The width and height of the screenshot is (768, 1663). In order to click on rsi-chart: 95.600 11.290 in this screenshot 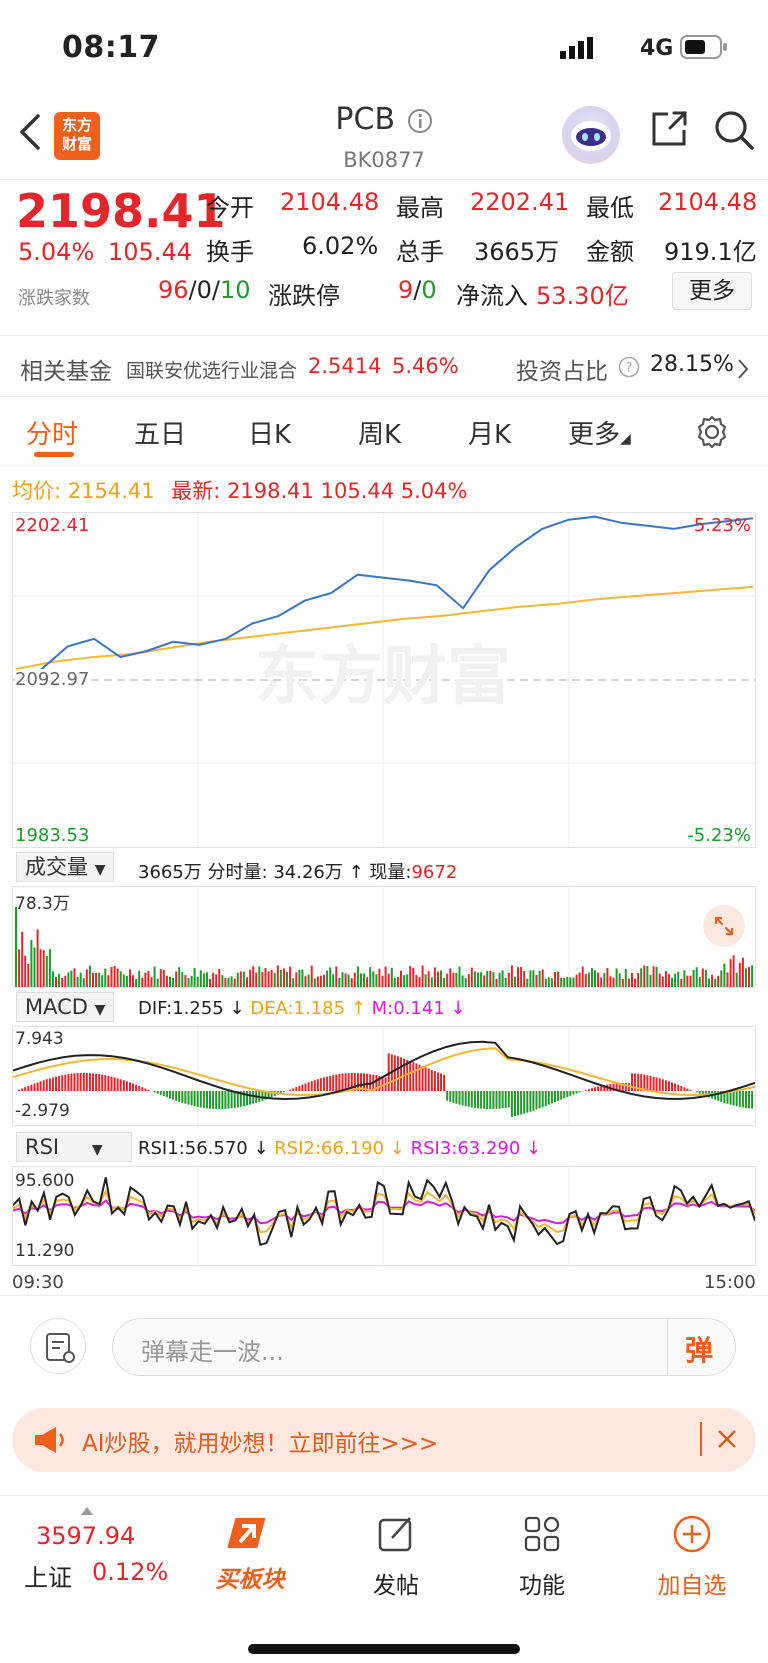, I will do `click(384, 1216)`.